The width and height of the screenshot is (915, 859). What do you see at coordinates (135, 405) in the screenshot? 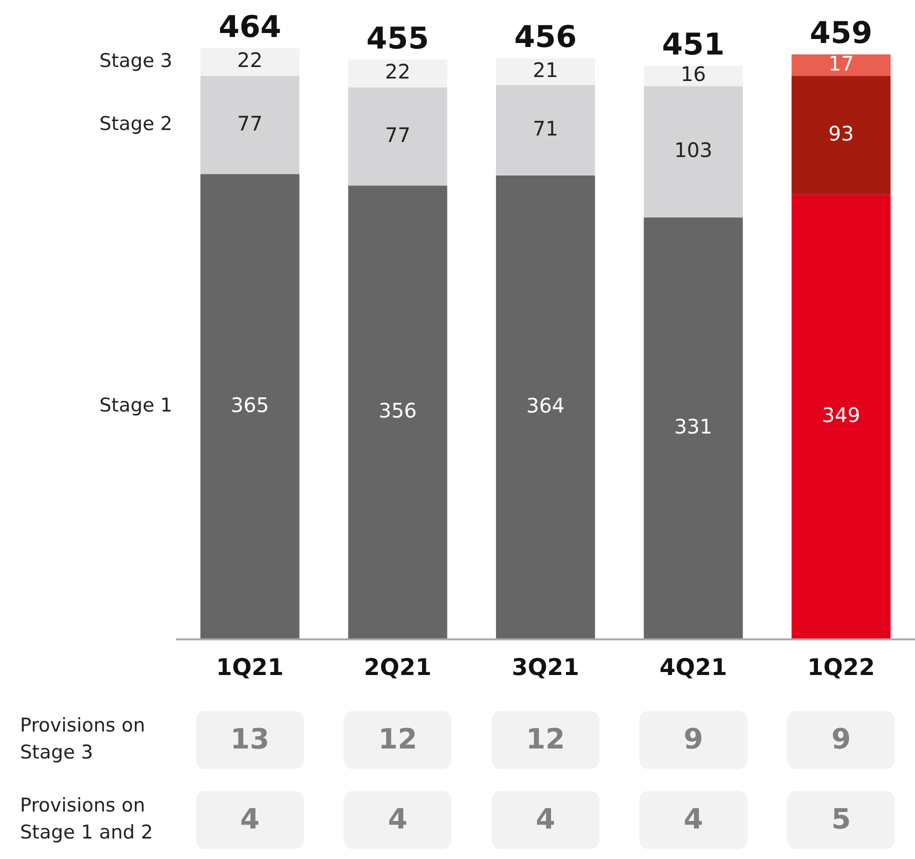
I see `series-label: Stage 1` at bounding box center [135, 405].